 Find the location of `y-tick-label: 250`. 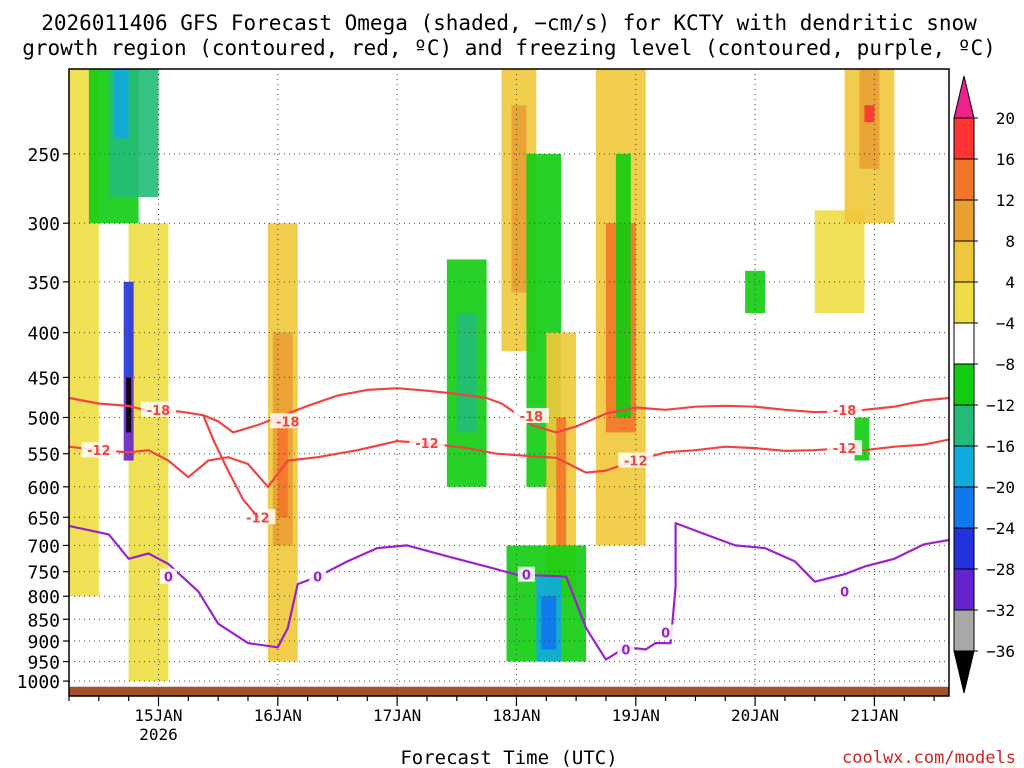

y-tick-label: 250 is located at coordinates (43, 155).